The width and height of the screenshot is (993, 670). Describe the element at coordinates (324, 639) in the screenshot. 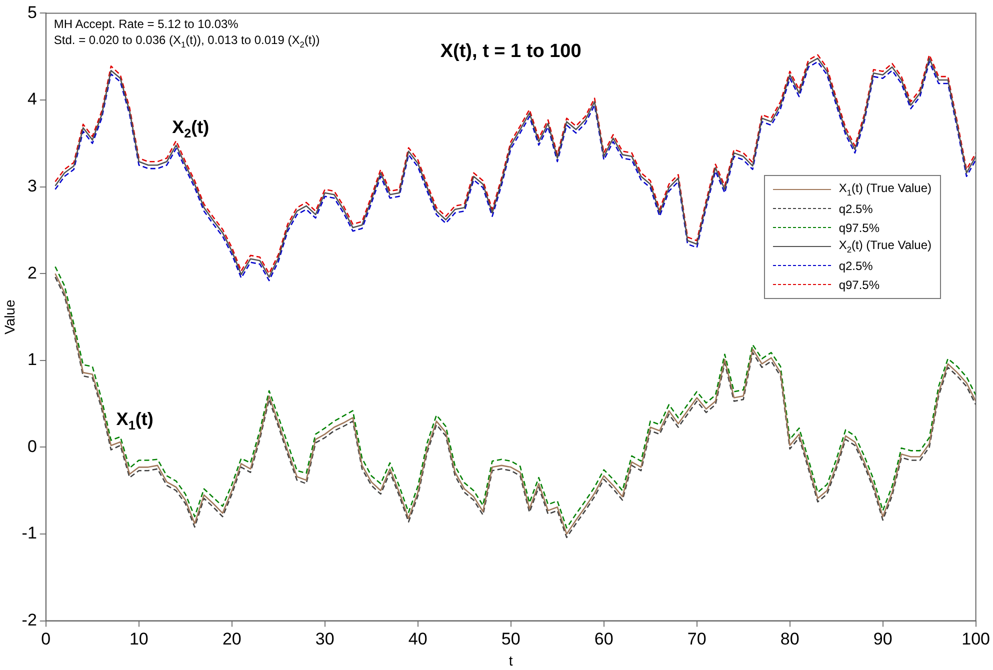

I see `x-tick-label: 30` at that location.